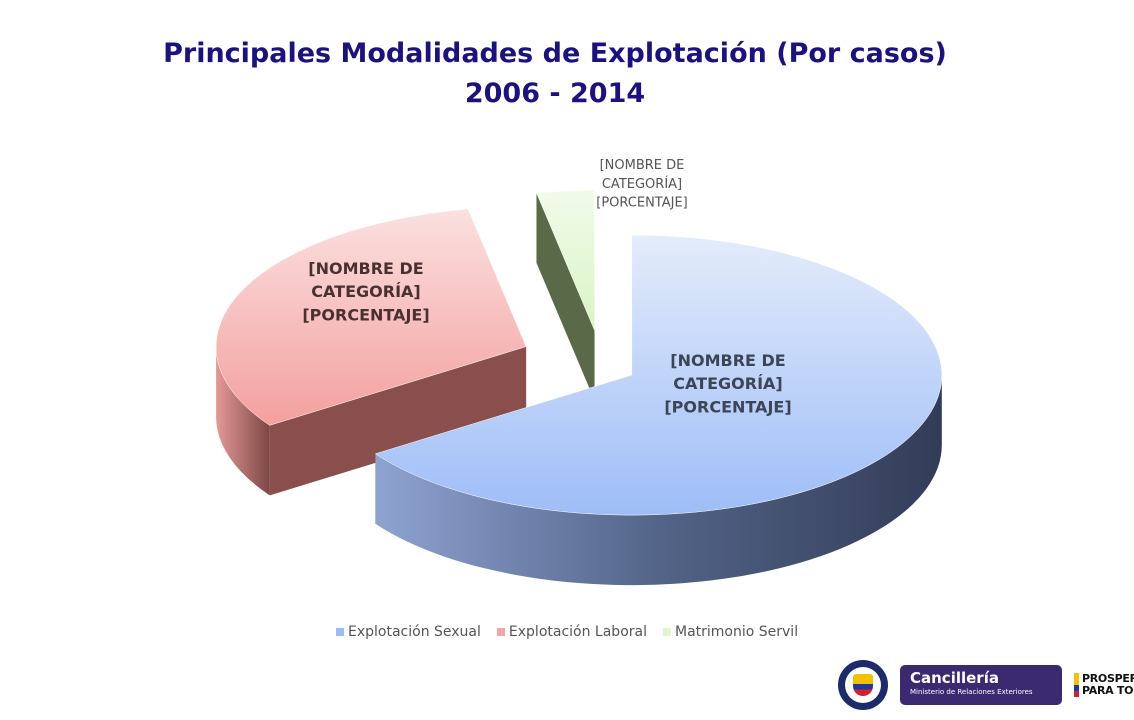 The width and height of the screenshot is (1134, 720). I want to click on slice-explotacion-laboral-side, so click(243, 421).